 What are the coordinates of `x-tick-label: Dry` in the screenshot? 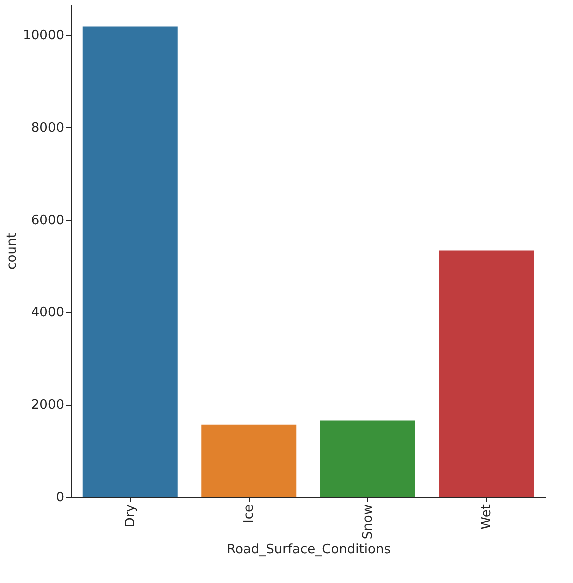 It's located at (130, 516).